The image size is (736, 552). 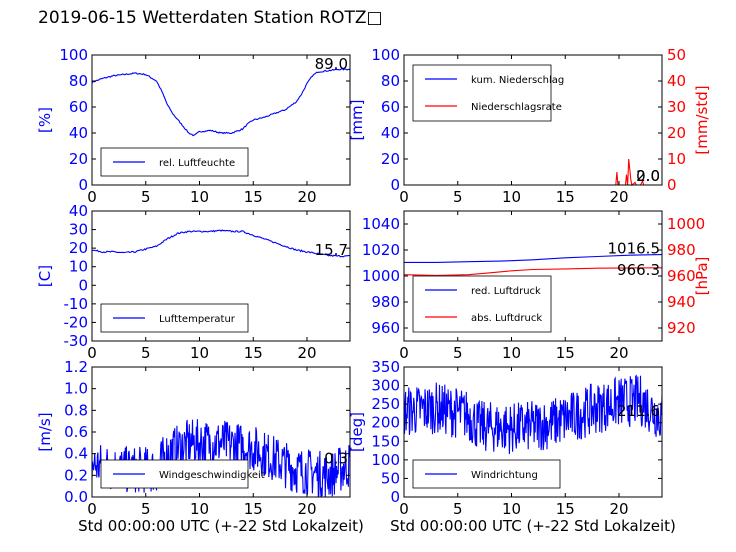 What do you see at coordinates (331, 64) in the screenshot?
I see `last-value-label: 89.0` at bounding box center [331, 64].